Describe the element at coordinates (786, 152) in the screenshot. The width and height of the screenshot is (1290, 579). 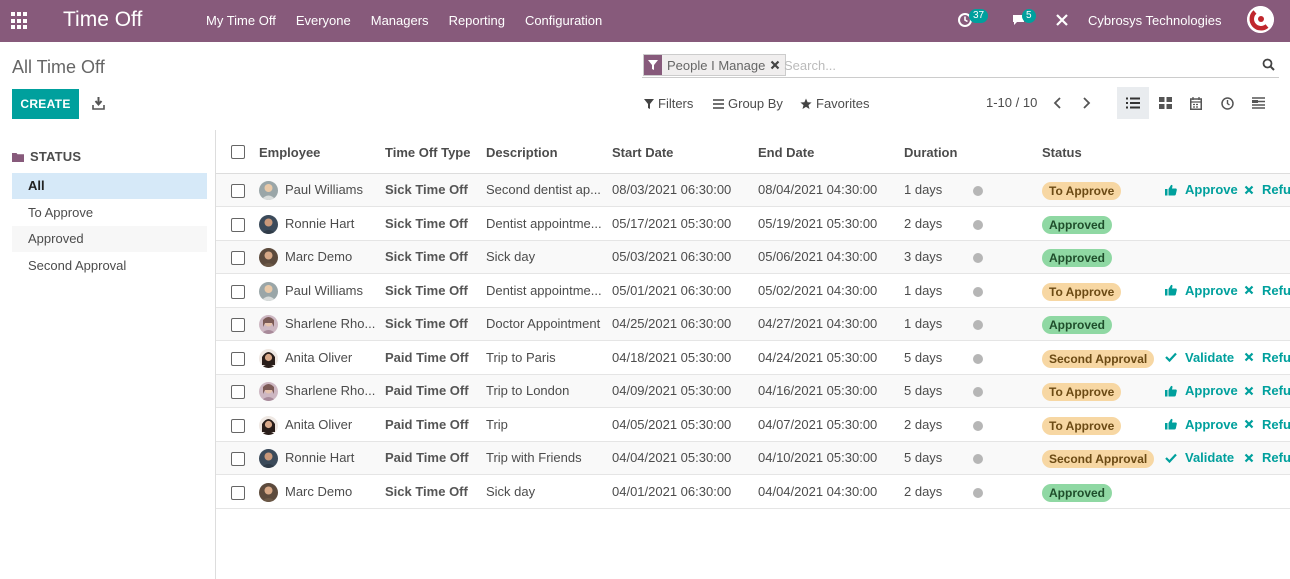
I see `column-end-date: End Date` at that location.